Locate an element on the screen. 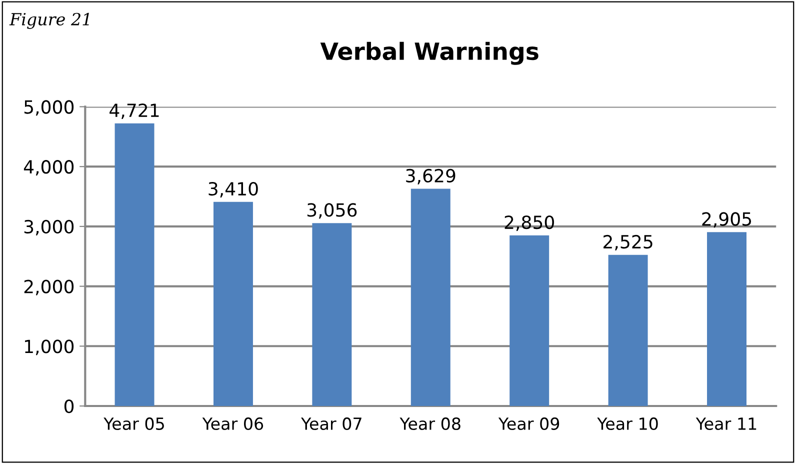 The width and height of the screenshot is (796, 464). x-tick-label: Year 05 is located at coordinates (134, 423).